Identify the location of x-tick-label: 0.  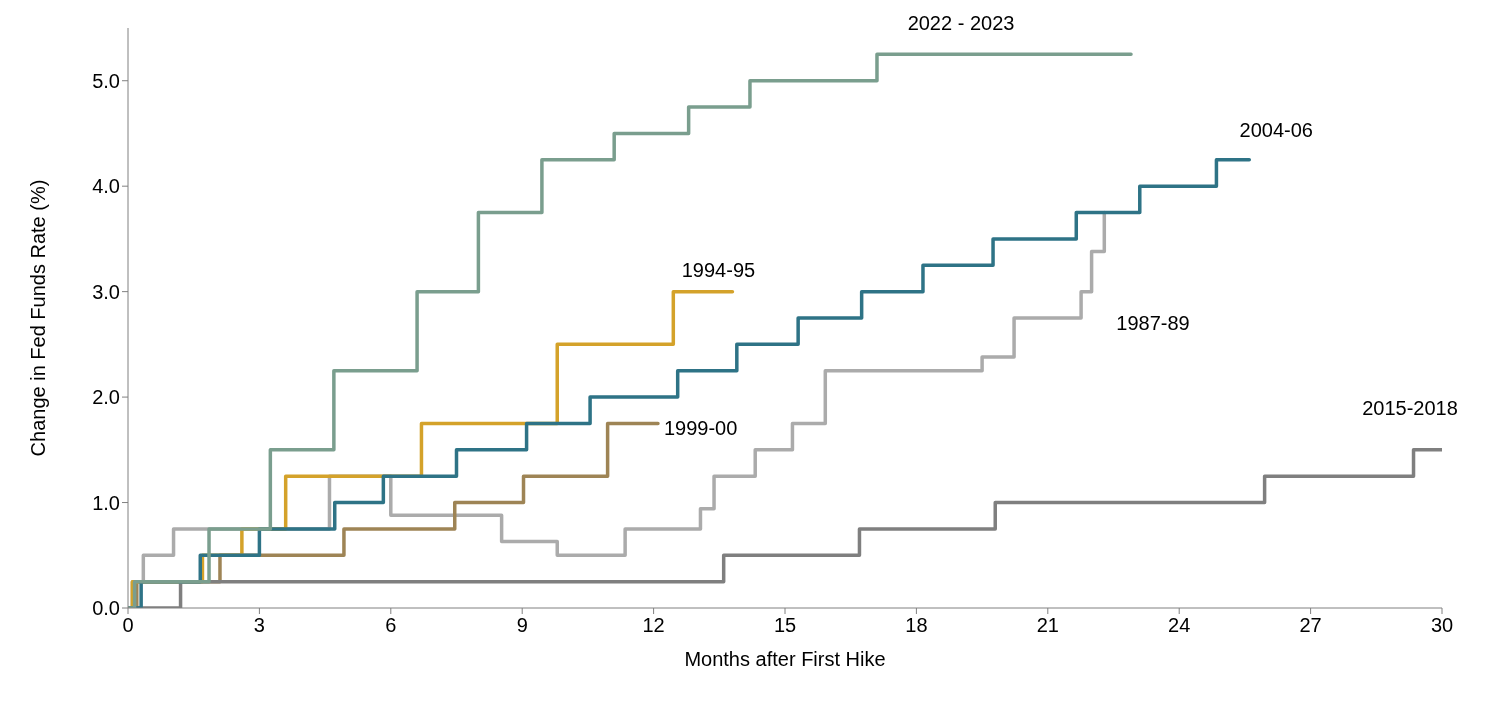
(128, 625).